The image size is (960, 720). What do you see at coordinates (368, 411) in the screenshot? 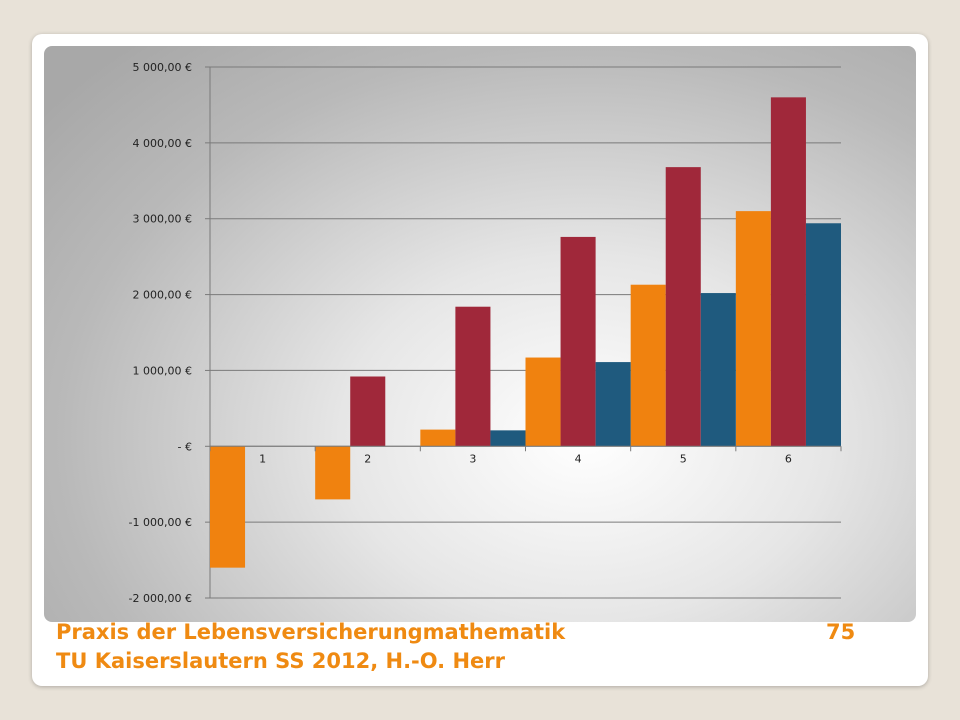
I see `bar-series2-cat2` at bounding box center [368, 411].